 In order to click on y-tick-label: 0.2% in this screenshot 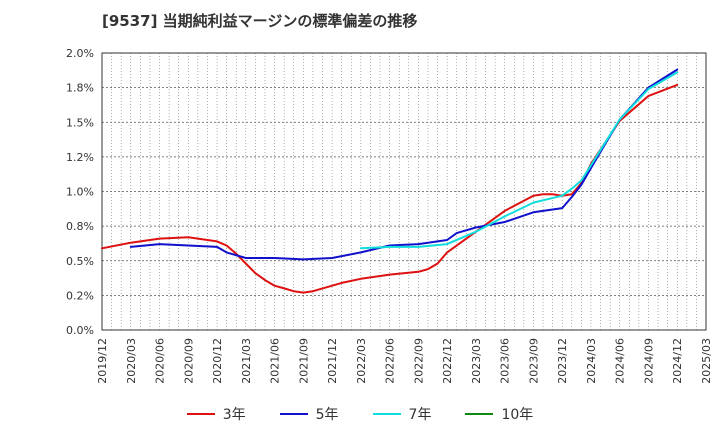, I will do `click(80, 295)`.